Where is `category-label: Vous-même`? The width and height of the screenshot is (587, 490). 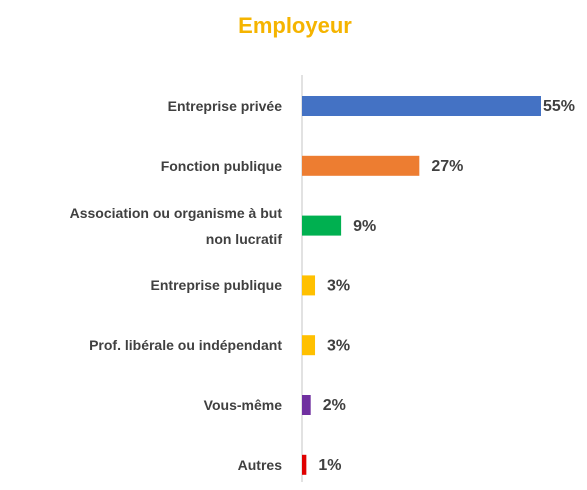
category-label: Vous-même is located at coordinates (242, 405).